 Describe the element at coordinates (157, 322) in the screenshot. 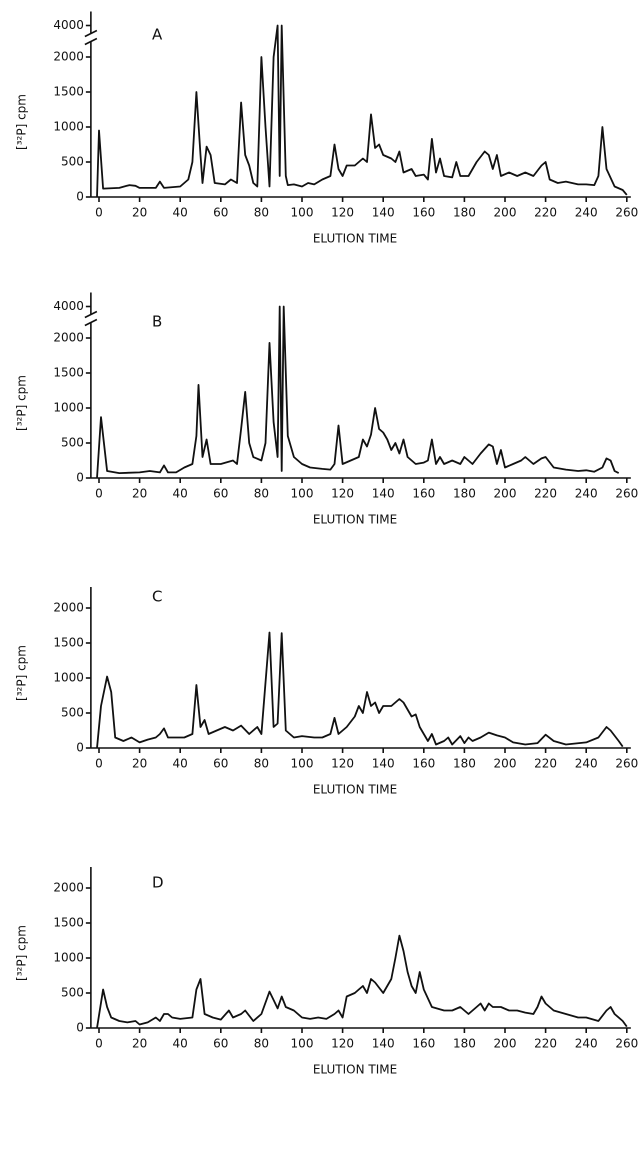

I see `panel-title: B` at that location.